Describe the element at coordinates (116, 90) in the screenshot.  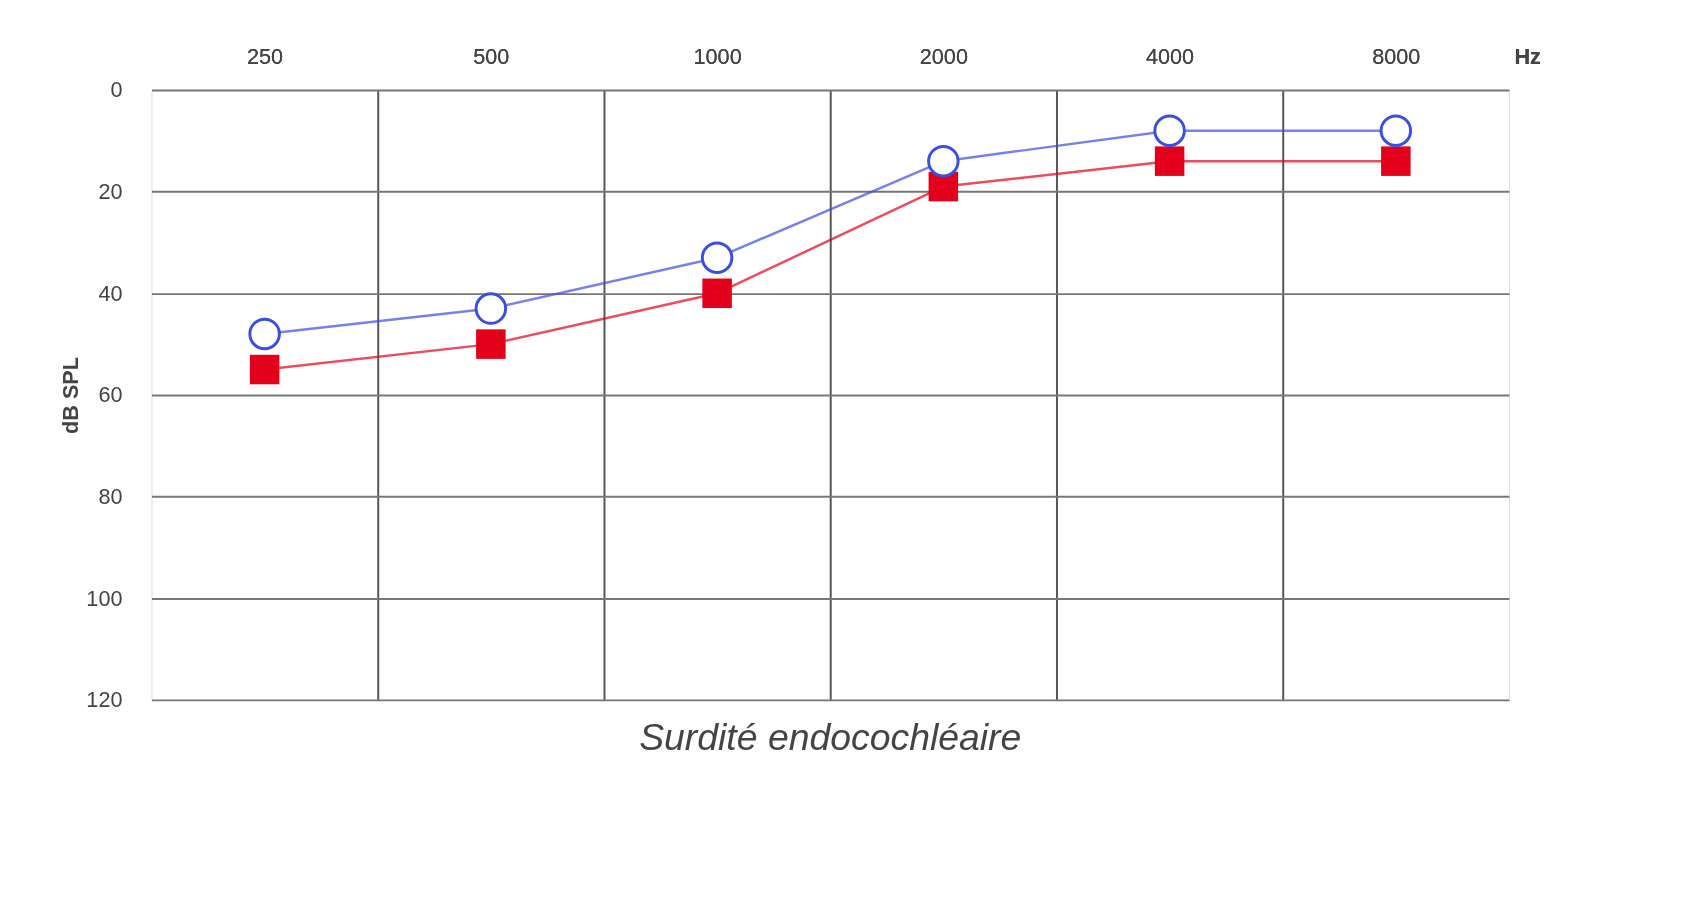
I see `y-tick-label: 0` at that location.